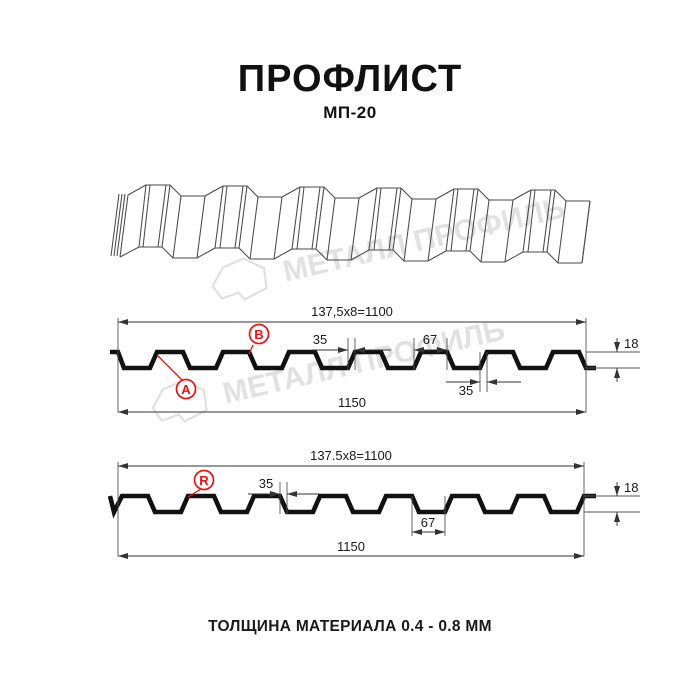 The width and height of the screenshot is (700, 700). I want to click on dimension-label-height-bottom: 18, so click(631, 487).